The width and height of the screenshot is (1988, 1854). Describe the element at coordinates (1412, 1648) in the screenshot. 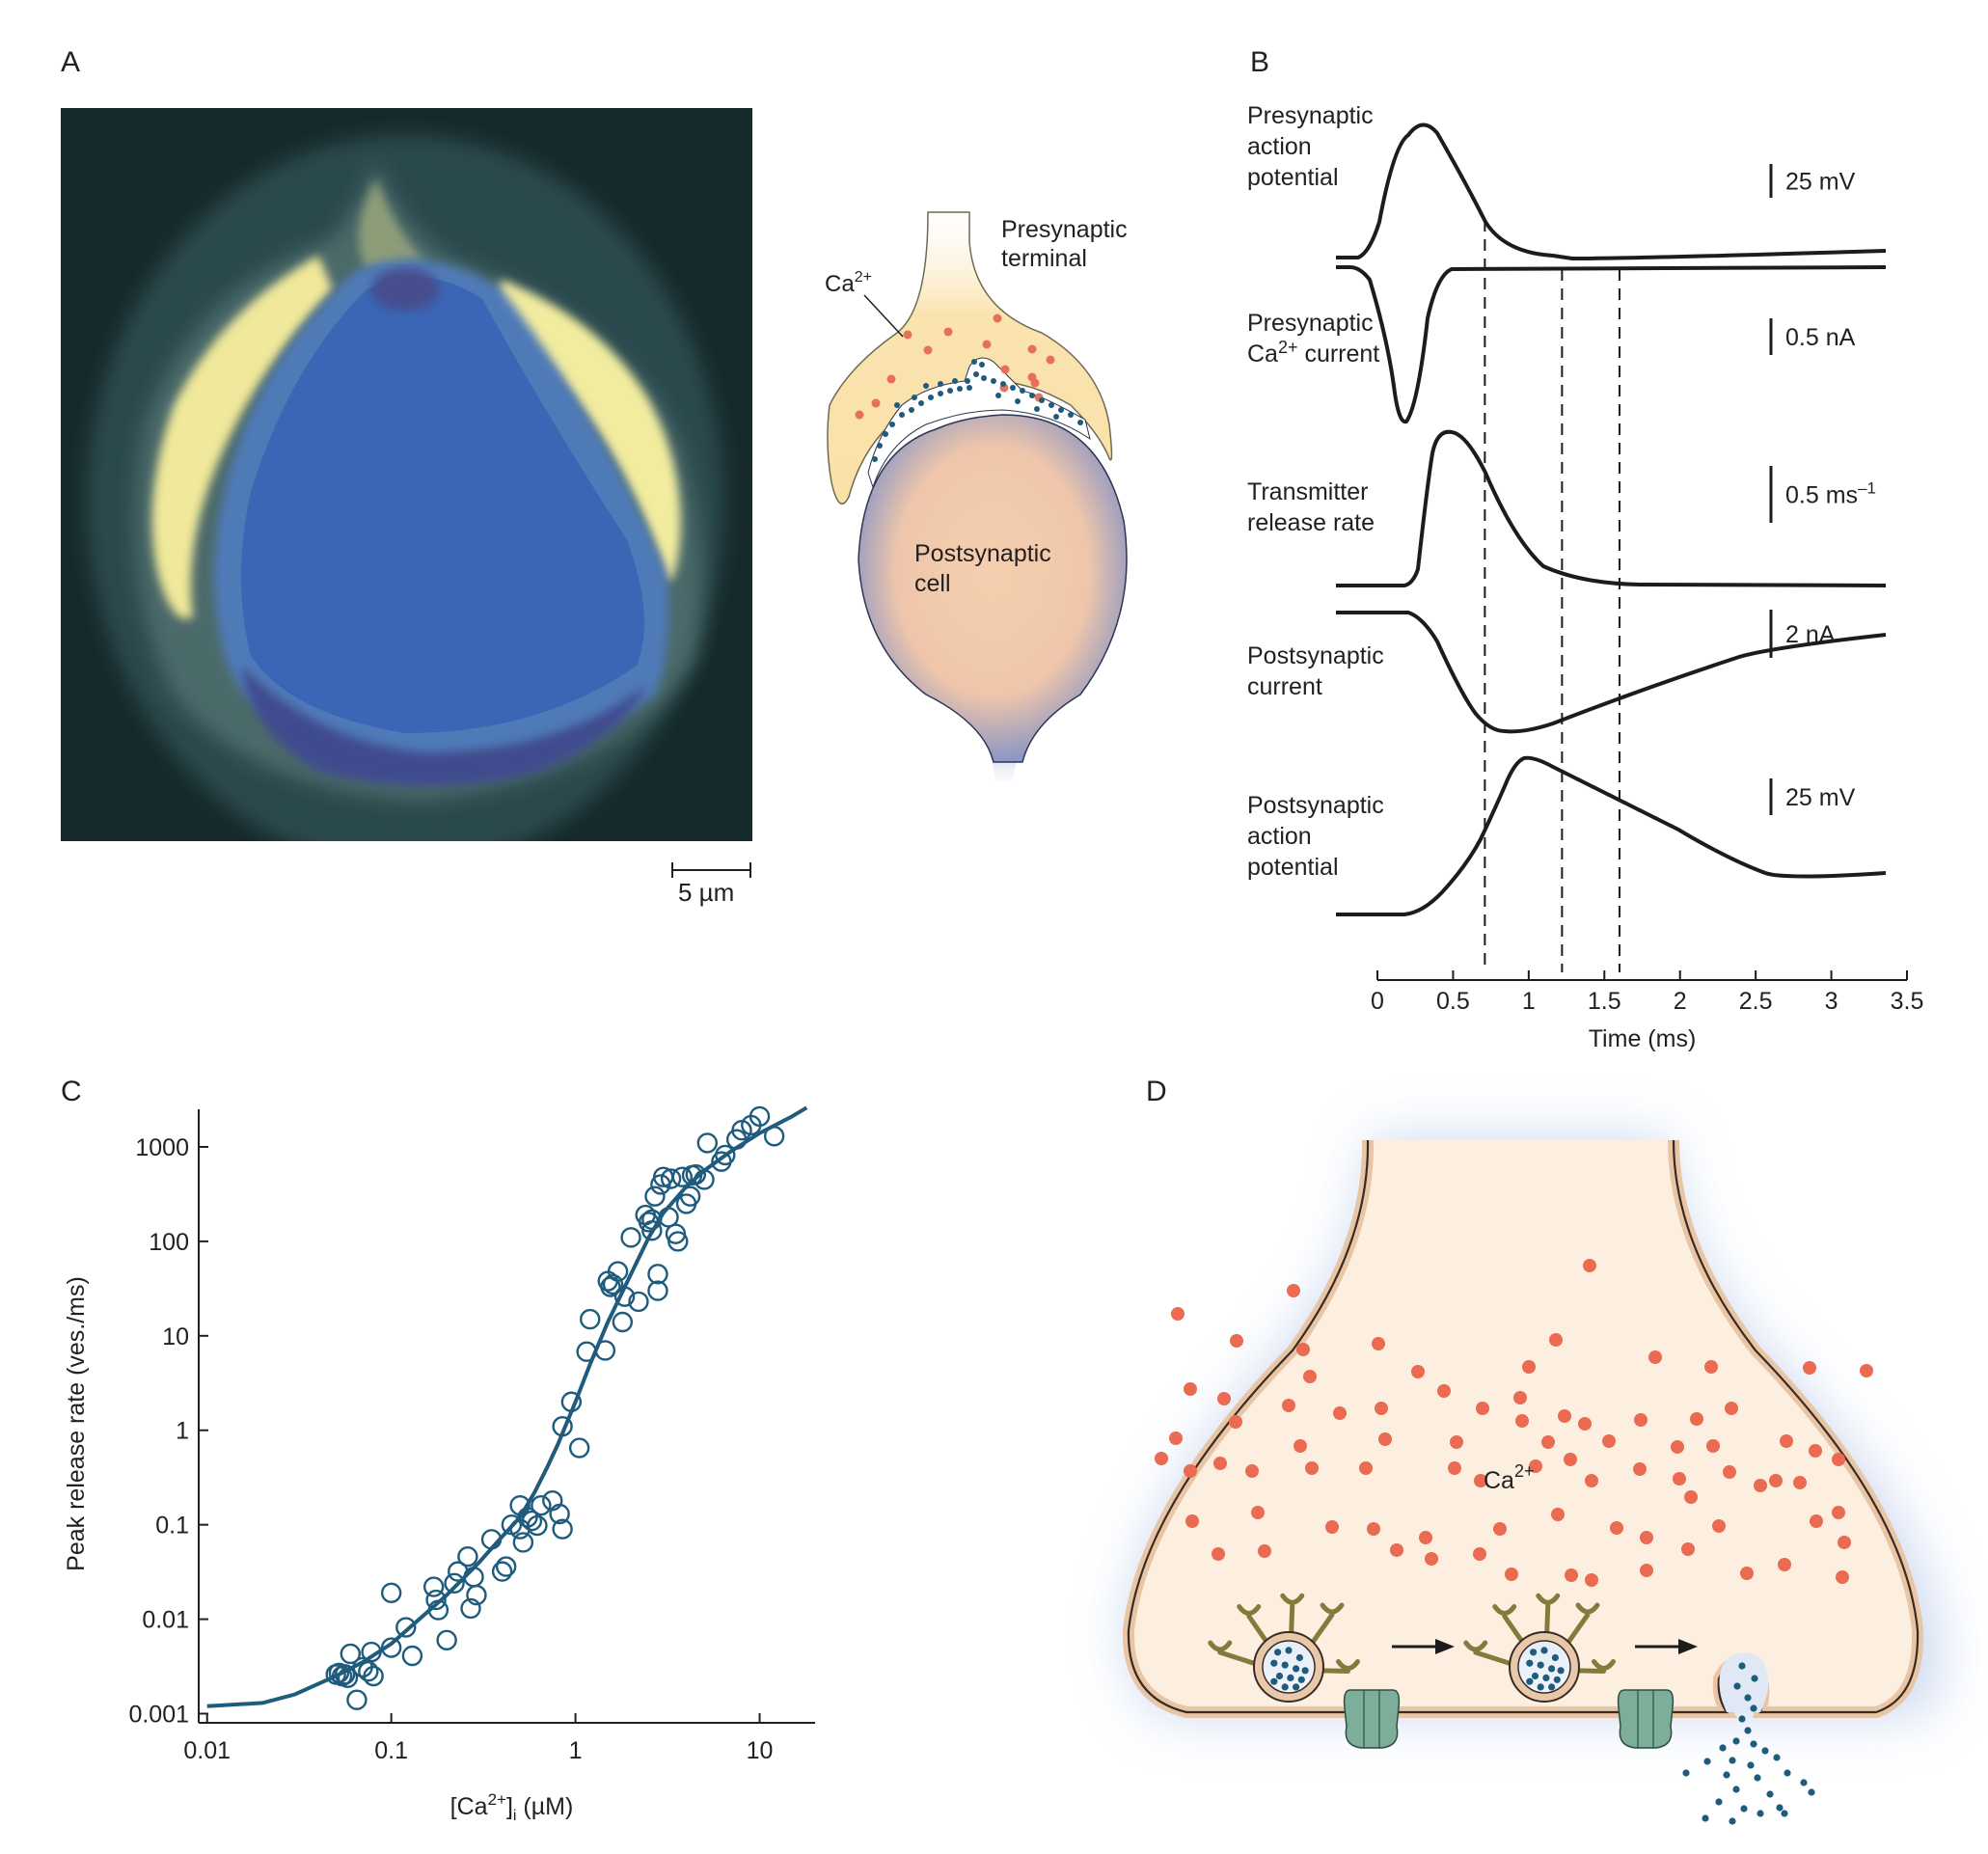

I see `synaptic-vesicles` at that location.